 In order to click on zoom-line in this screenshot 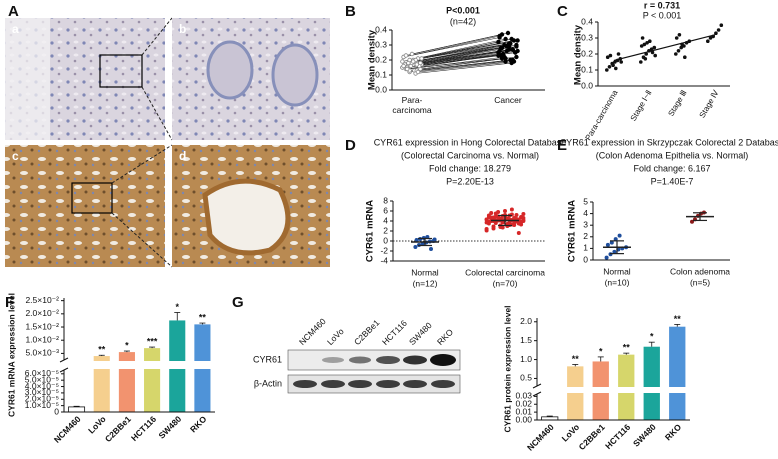, I will do `click(142, 164)`.